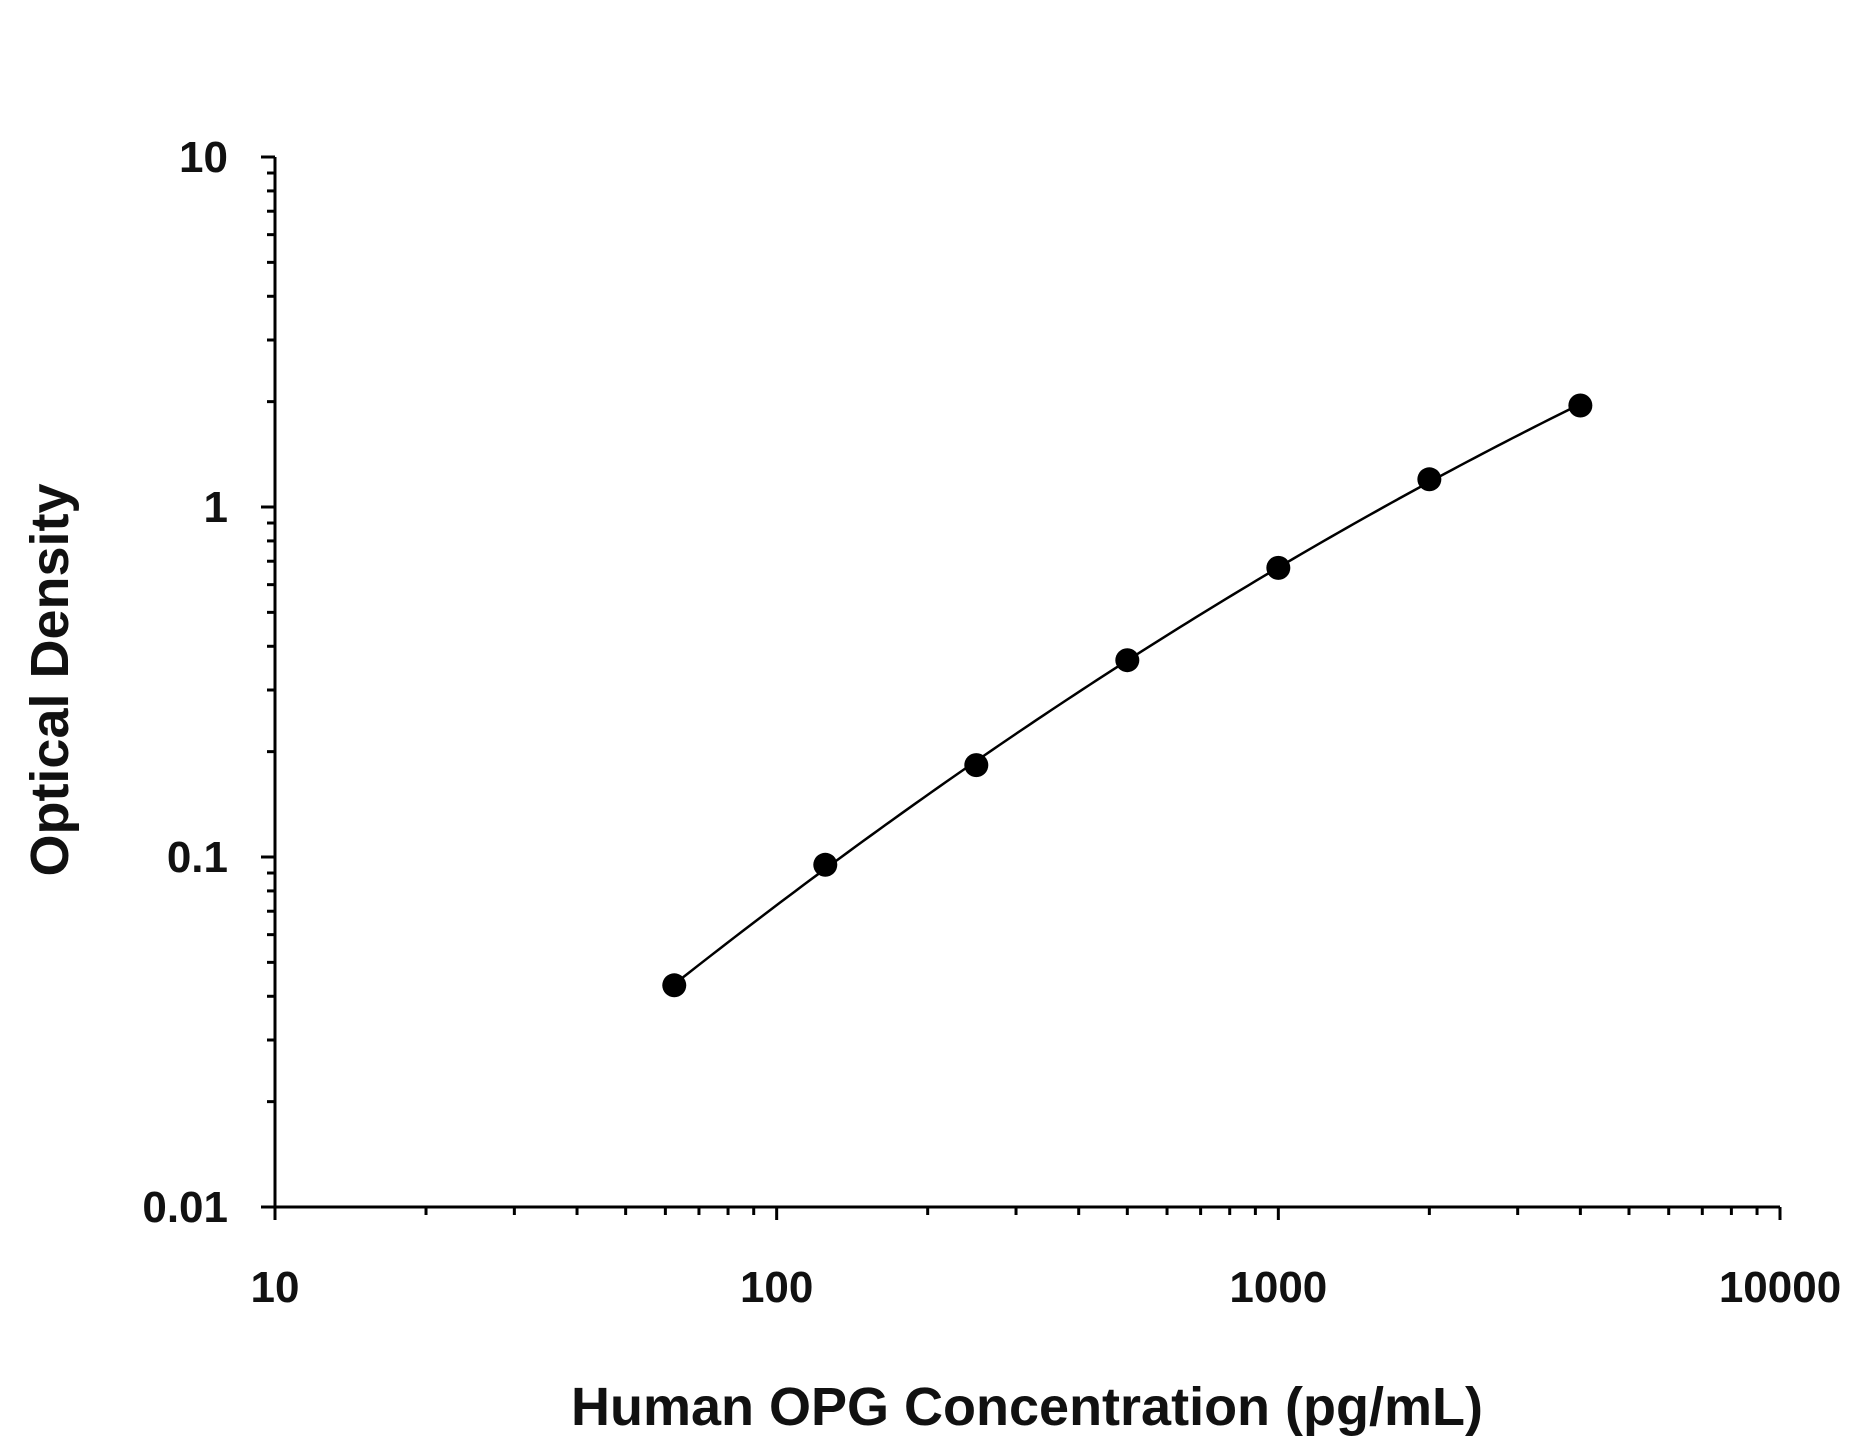 The image size is (1858, 1449). I want to click on y-axis-title: Optical Density, so click(50, 679).